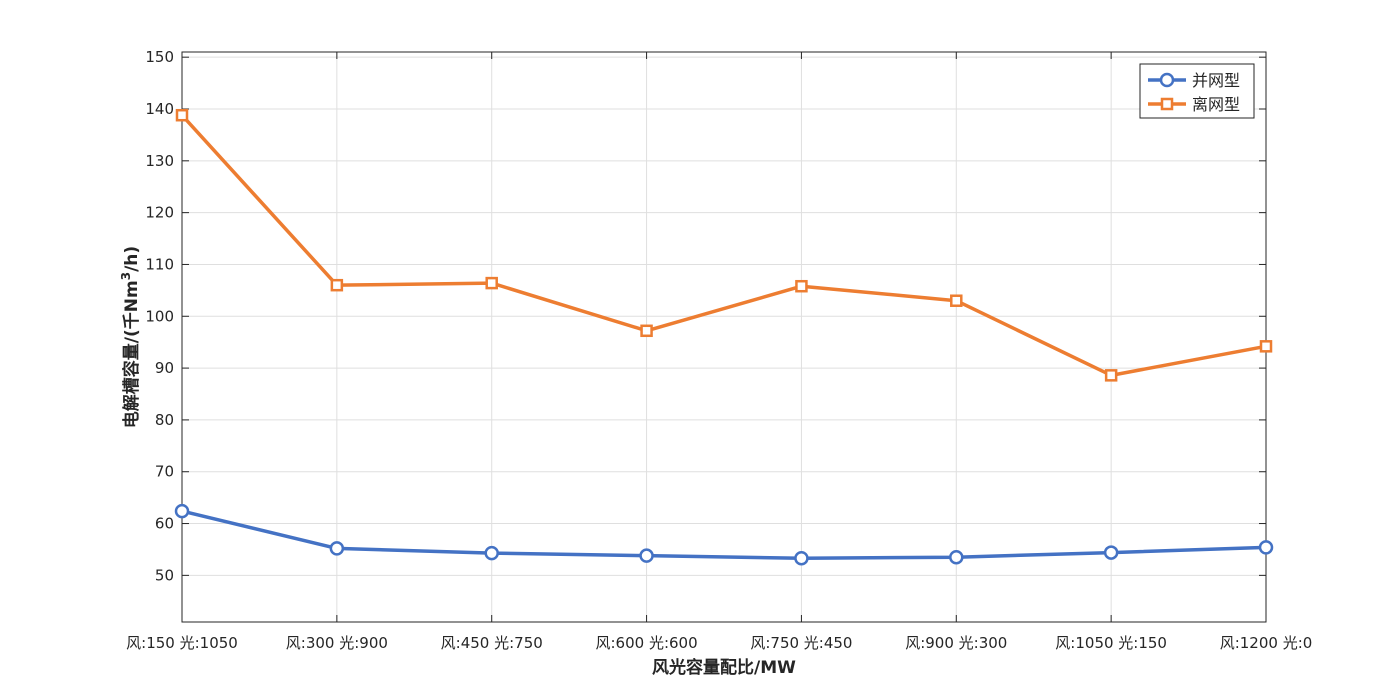 Image resolution: width=1400 pixels, height=700 pixels. I want to click on x-tick-label: 风:150 光:1050, so click(182, 643).